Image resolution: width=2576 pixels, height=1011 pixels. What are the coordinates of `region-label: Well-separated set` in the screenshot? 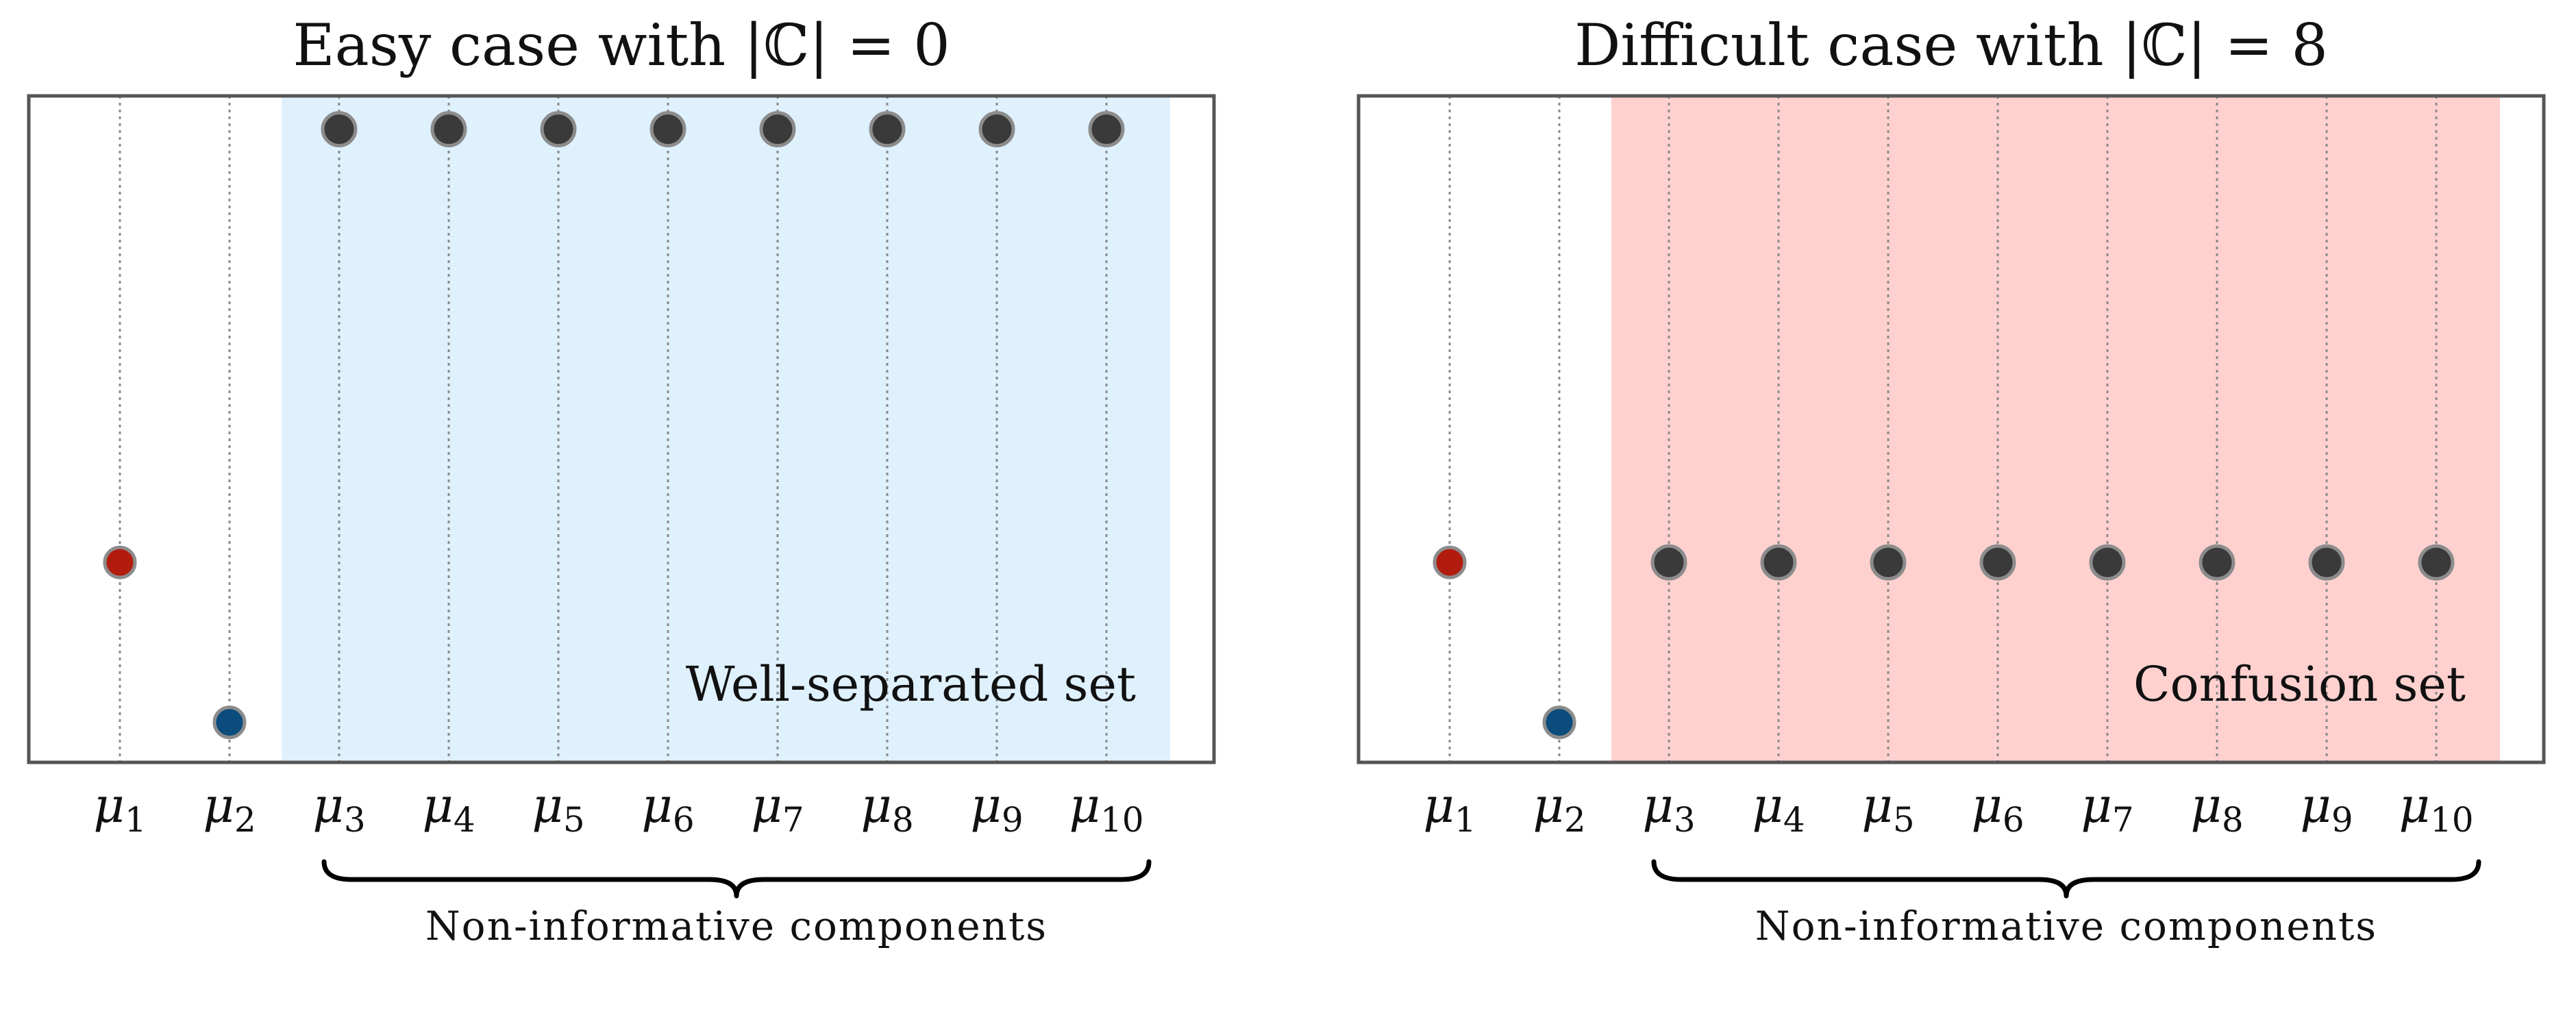 It's located at (911, 684).